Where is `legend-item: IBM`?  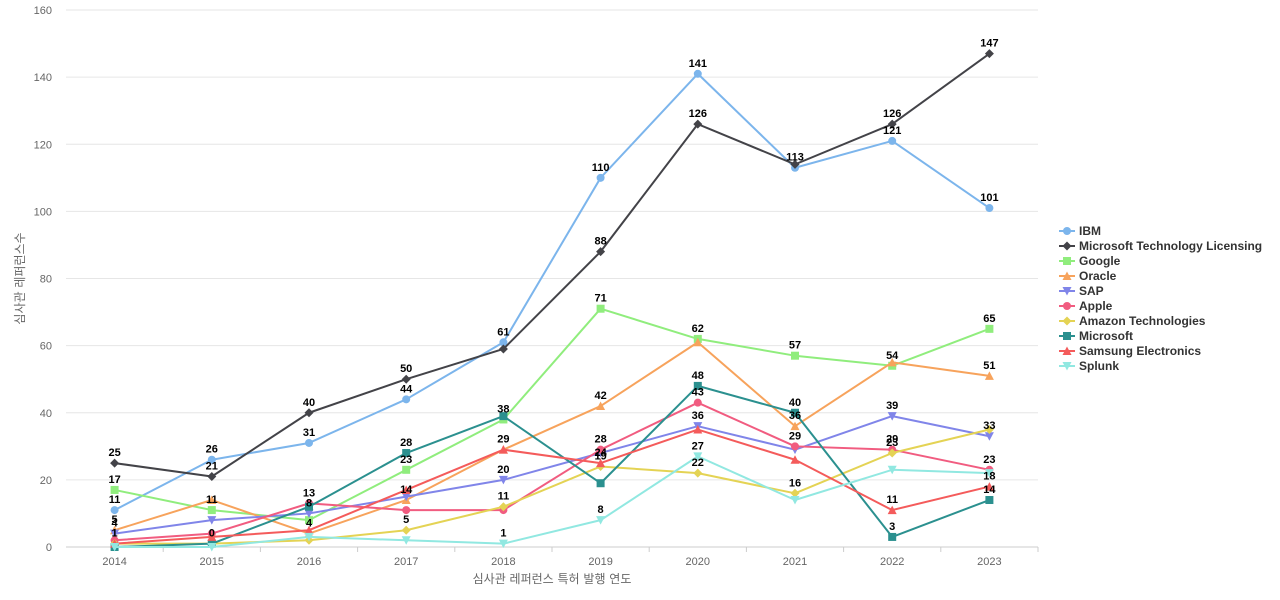
legend-item: IBM is located at coordinates (1080, 231).